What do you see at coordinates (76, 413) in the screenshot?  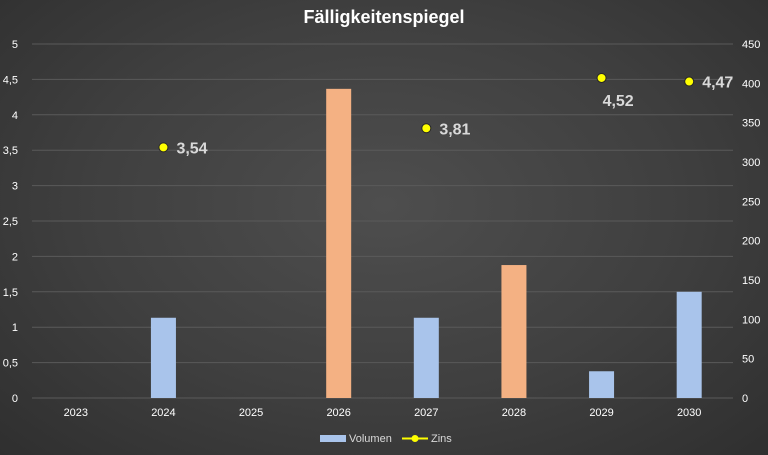 I see `x-tick-label: 2023` at bounding box center [76, 413].